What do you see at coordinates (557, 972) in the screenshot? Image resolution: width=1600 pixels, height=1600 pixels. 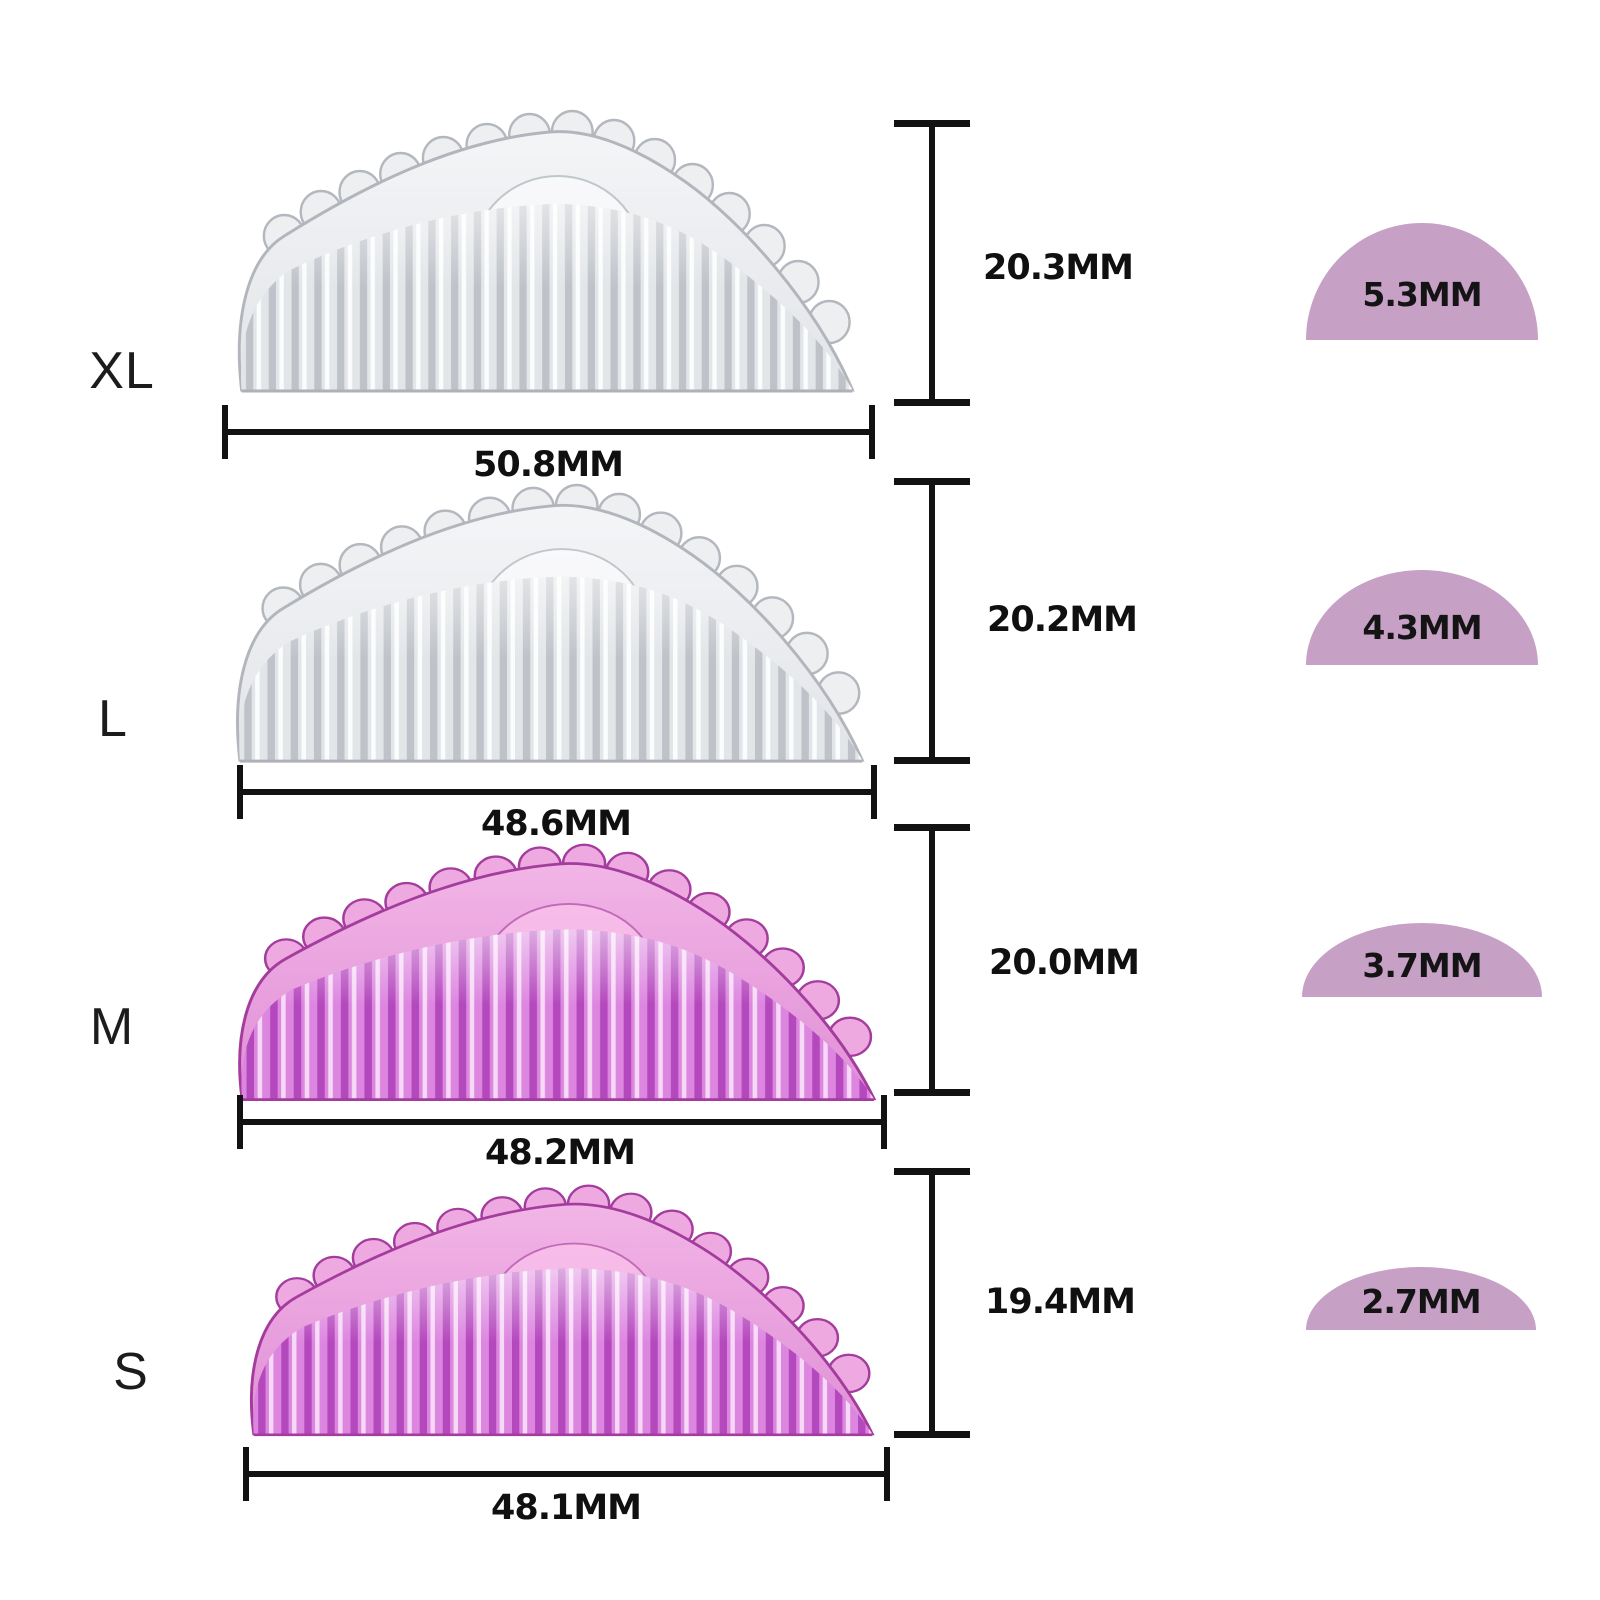 I see `lash-pad-m` at bounding box center [557, 972].